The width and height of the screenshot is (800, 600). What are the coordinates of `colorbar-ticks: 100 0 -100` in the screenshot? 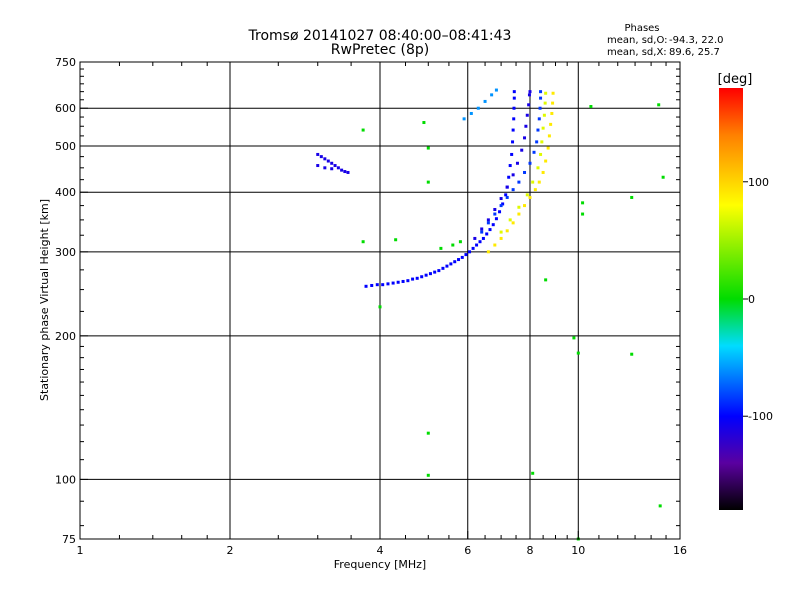 It's located at (758, 299).